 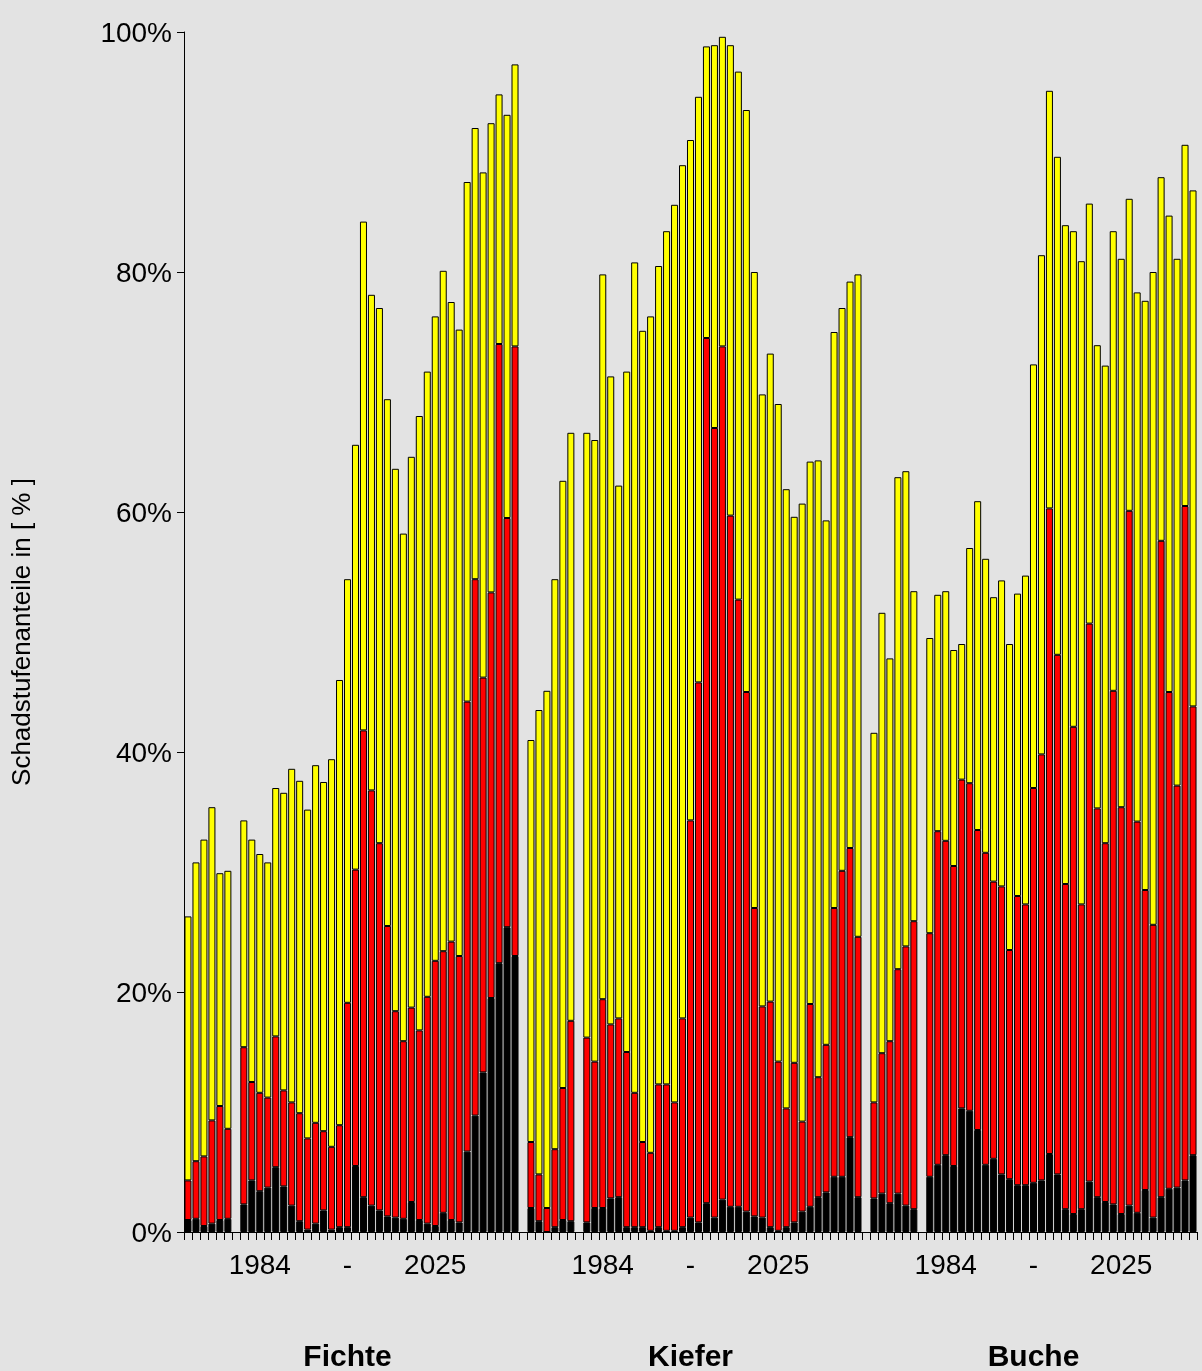 What do you see at coordinates (347, 1354) in the screenshot?
I see `text: Fichte` at bounding box center [347, 1354].